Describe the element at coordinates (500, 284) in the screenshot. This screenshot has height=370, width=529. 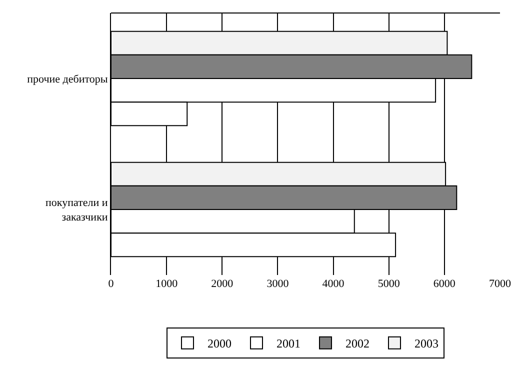
I see `x-tick-label: 7000` at that location.